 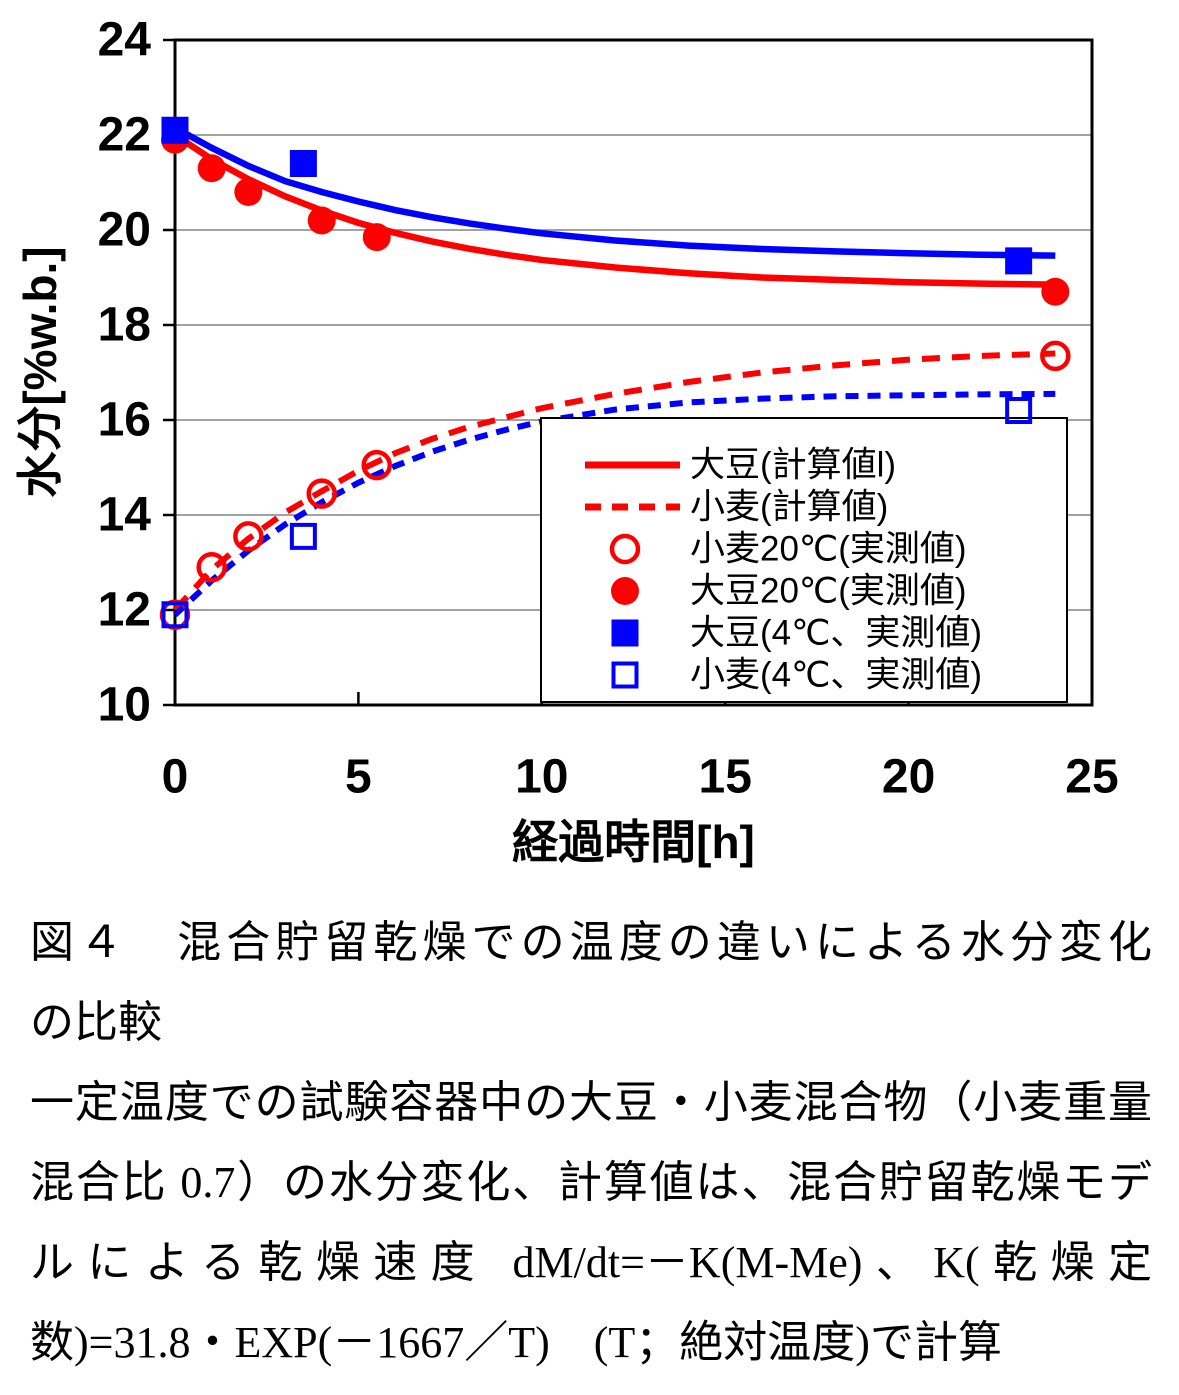 I want to click on y-tick-label: 22, so click(x=124, y=135).